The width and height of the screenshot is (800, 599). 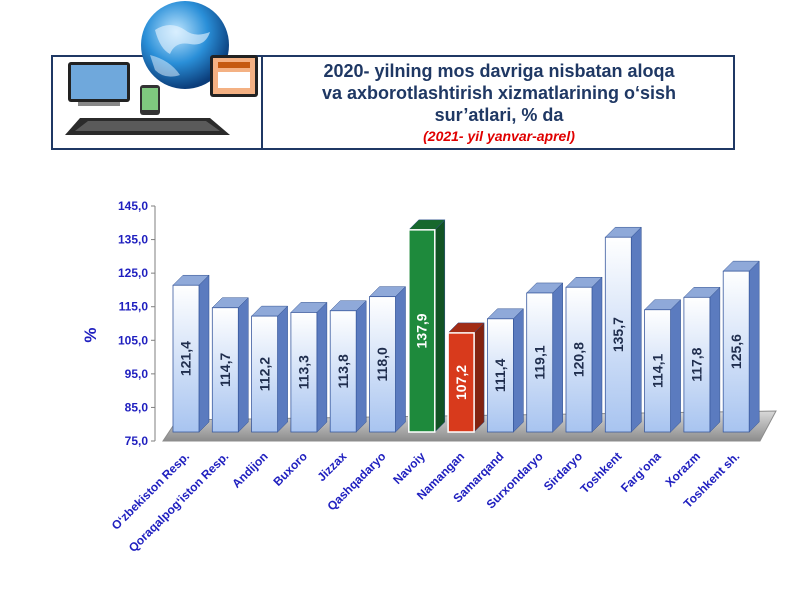 I want to click on chart-subtitle: (2021- yil yanvar-aprel), so click(x=499, y=136).